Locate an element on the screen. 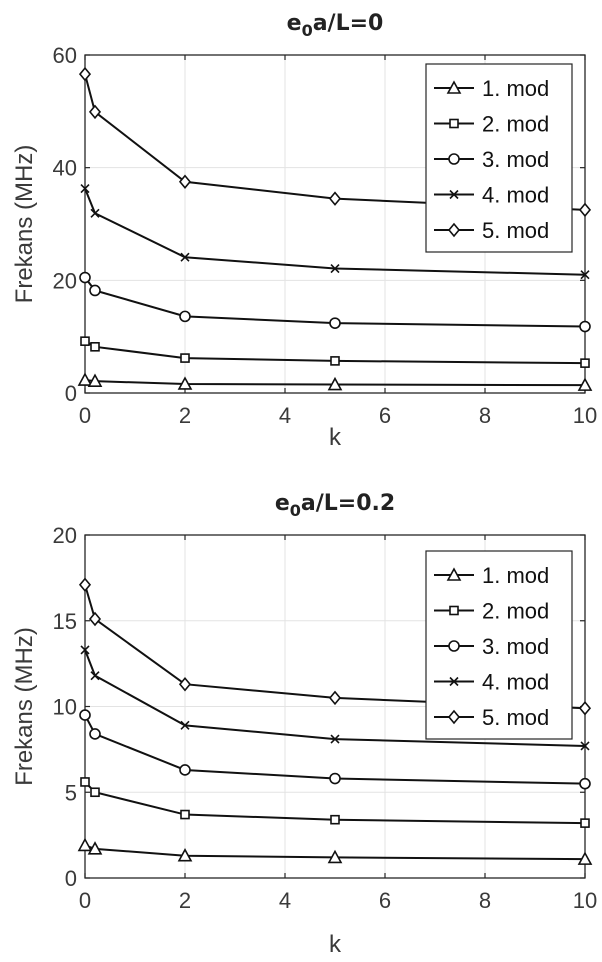 The height and width of the screenshot is (962, 602). x-tick-label: 0 is located at coordinates (85, 900).